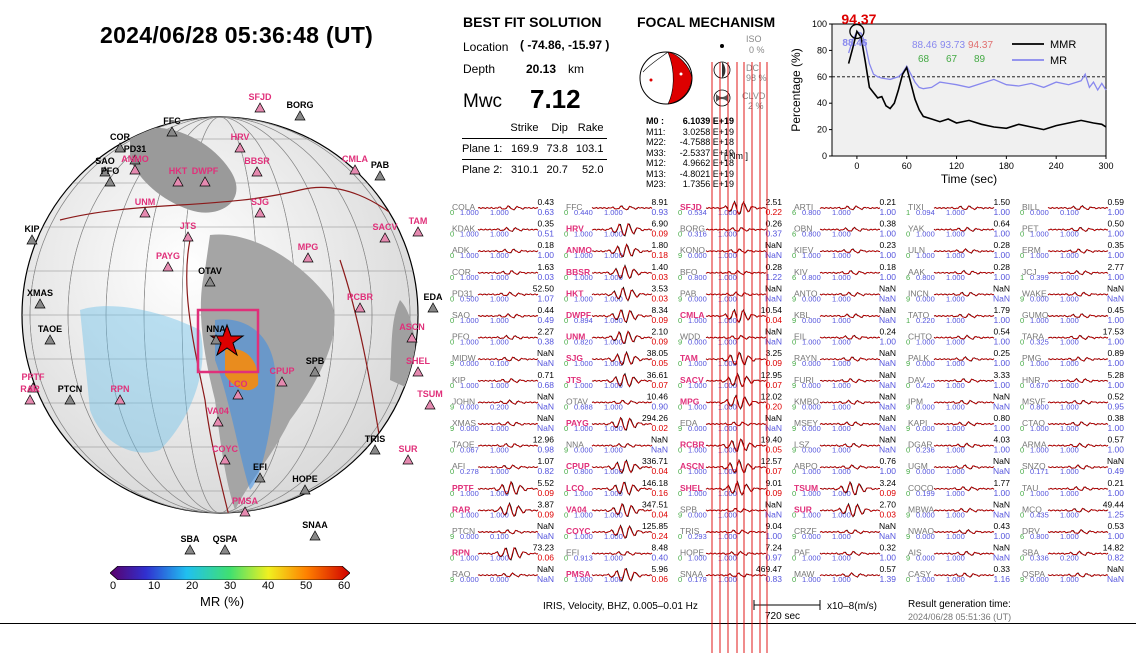 The width and height of the screenshot is (1136, 653). What do you see at coordinates (958, 531) in the screenshot?
I see `waveform-row: NWAO 0.431.00 9 0.000 1.000` at bounding box center [958, 531].